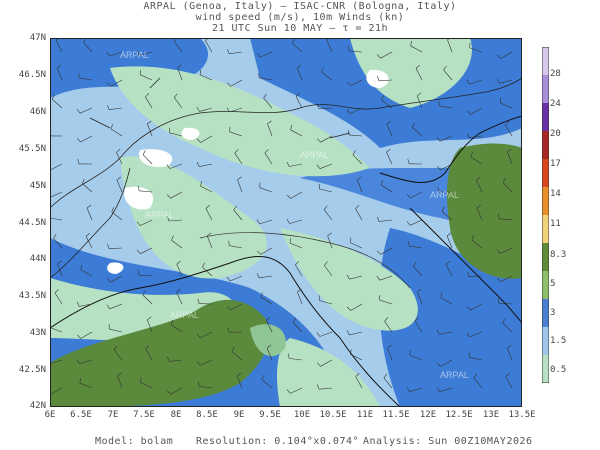 This screenshot has width=600, height=450. Describe the element at coordinates (50, 415) in the screenshot. I see `lon-label: 6E` at that location.